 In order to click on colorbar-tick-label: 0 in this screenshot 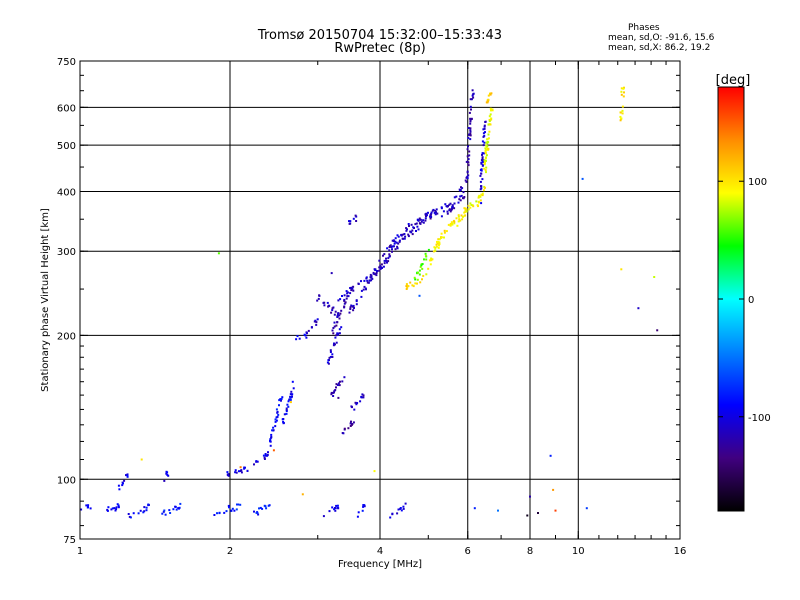, I will do `click(751, 300)`.